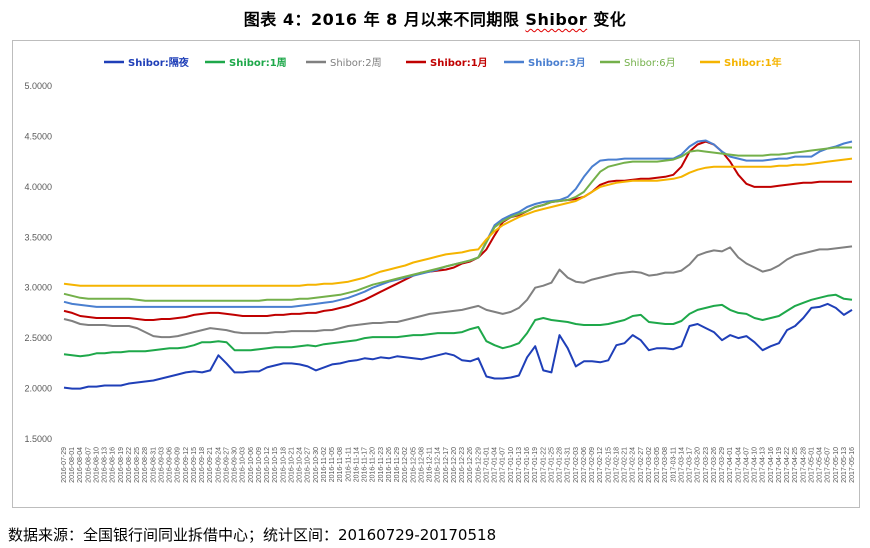  Describe the element at coordinates (852, 465) in the screenshot. I see `x-tick-label: 2017-05-16` at that location.